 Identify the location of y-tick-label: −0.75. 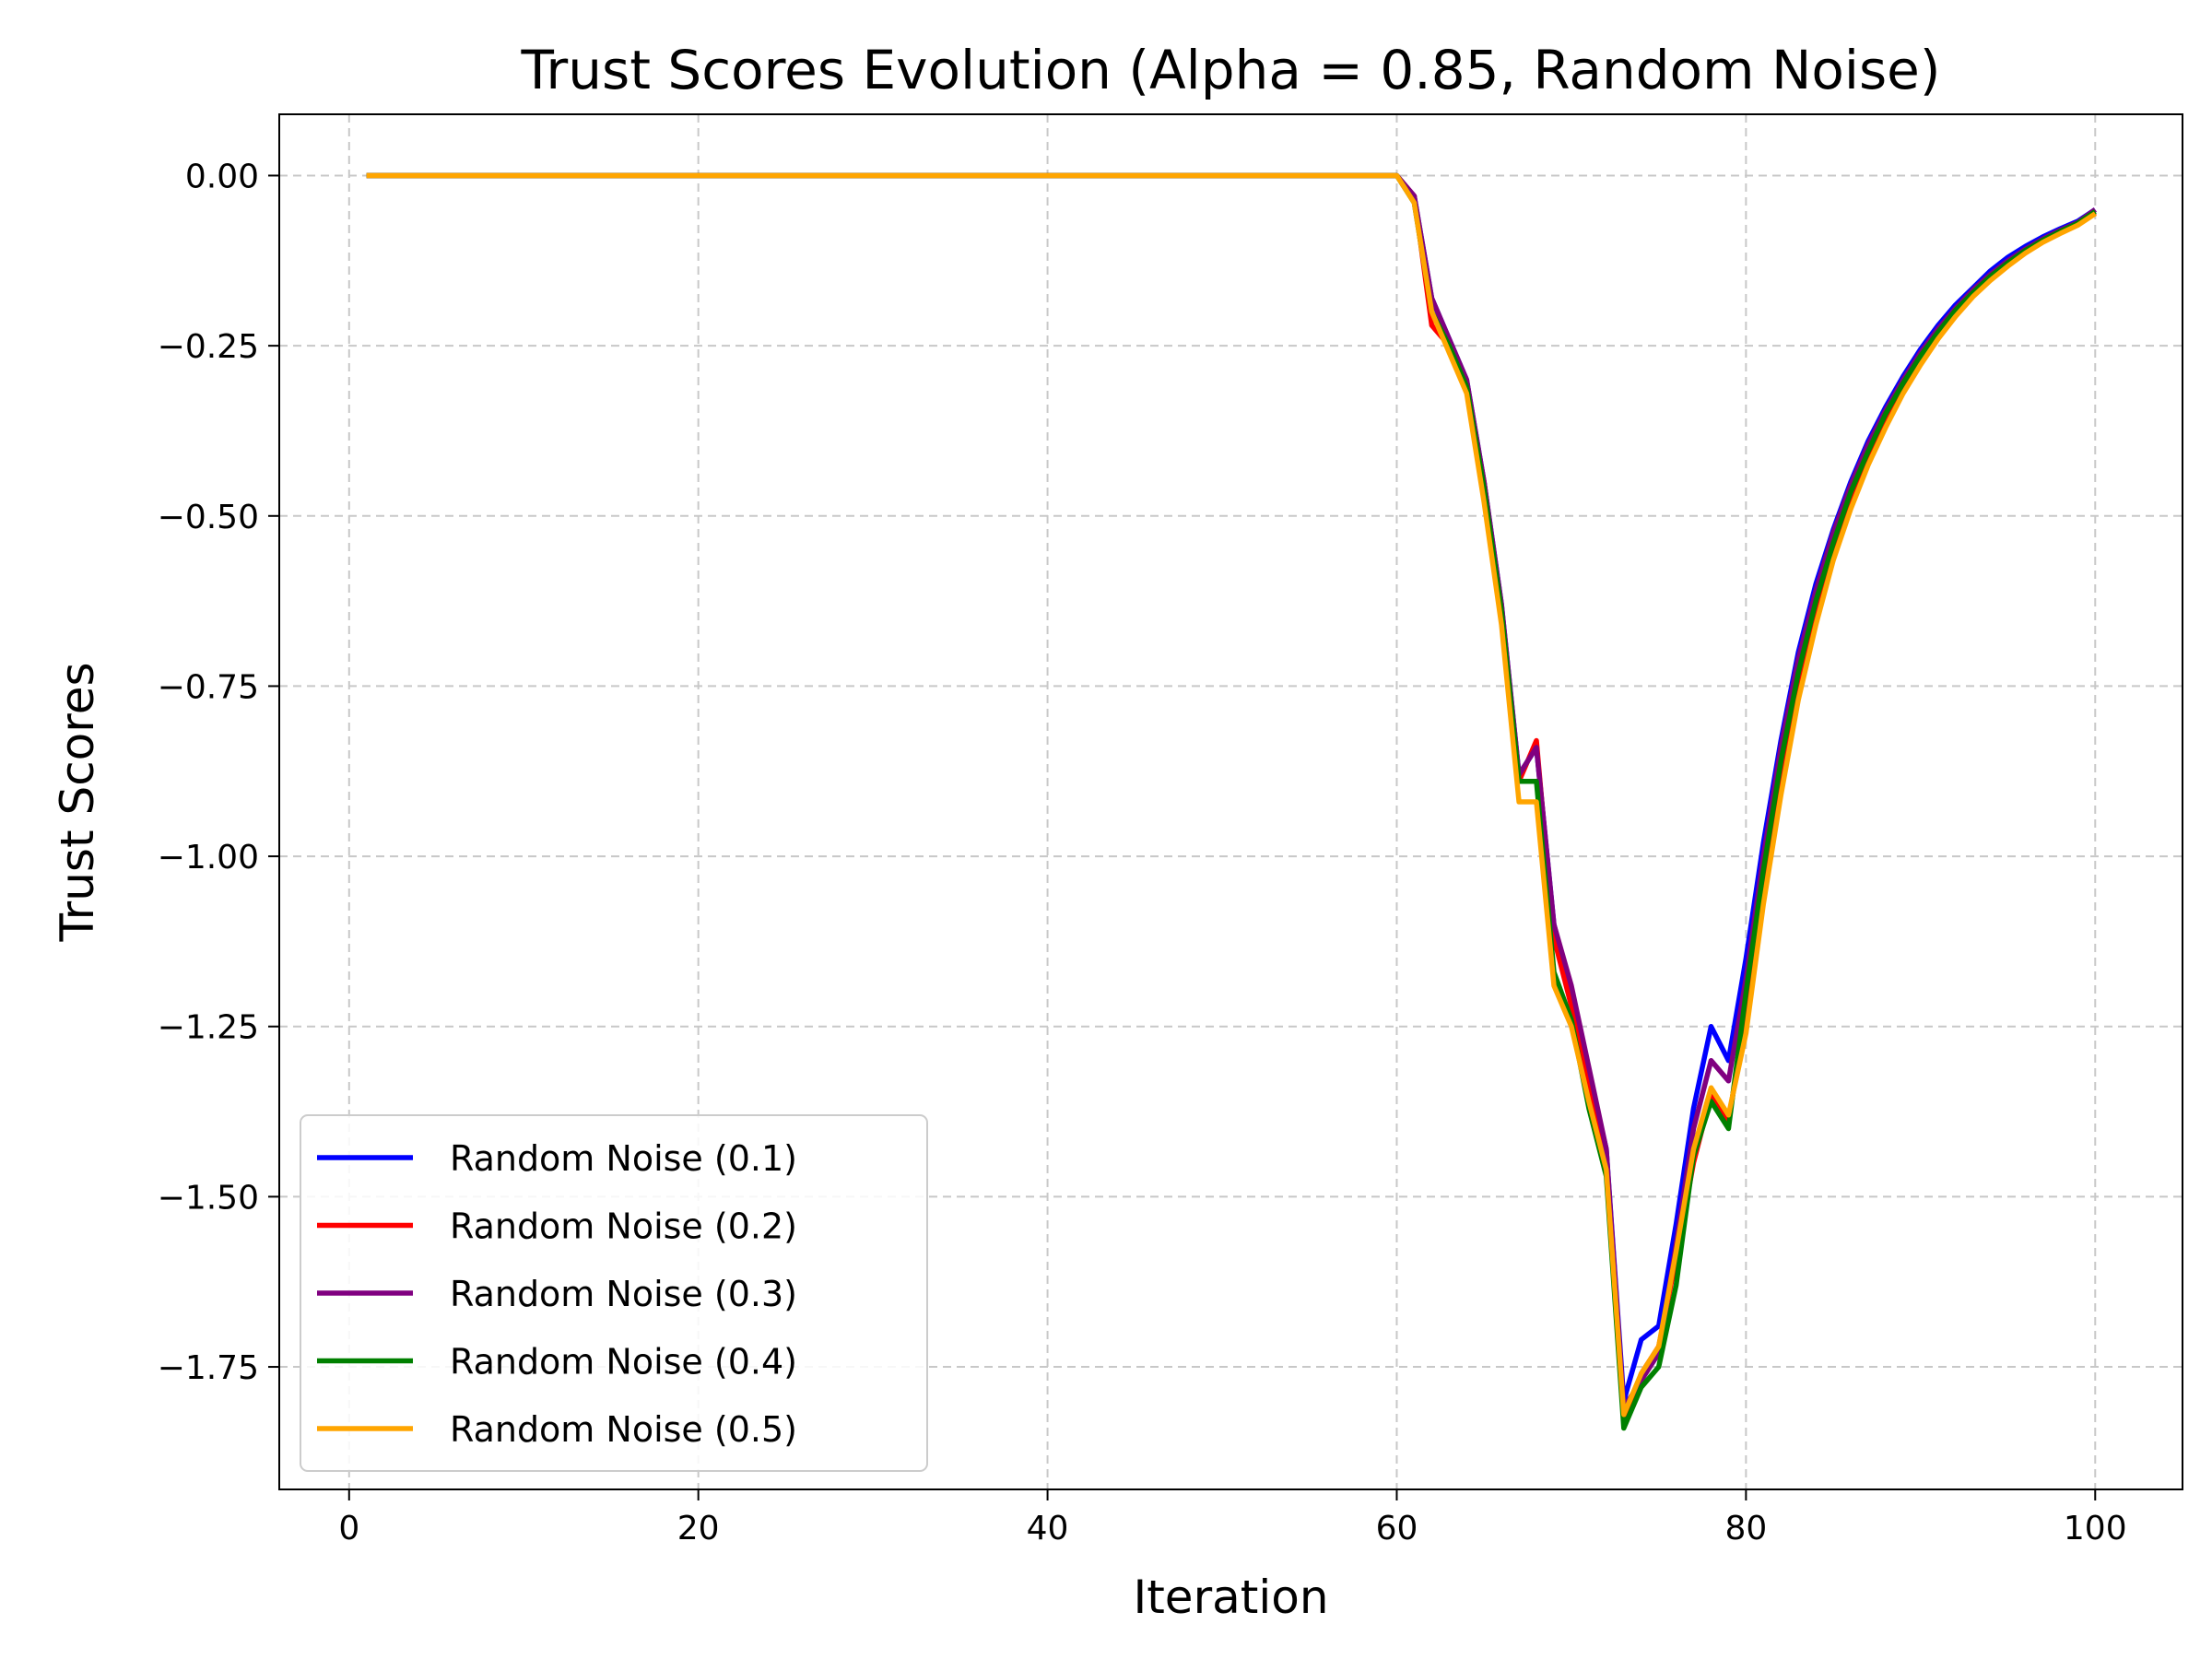
(208, 687).